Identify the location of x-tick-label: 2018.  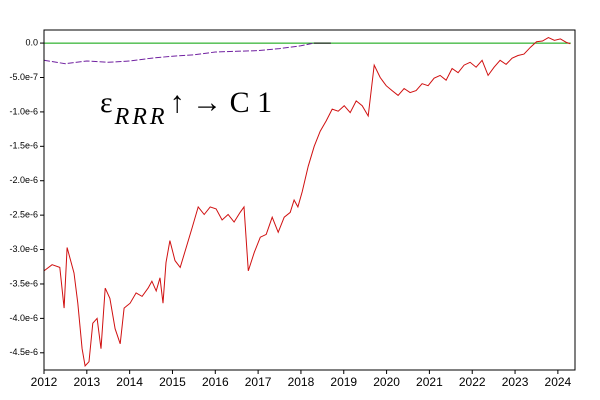
(301, 382).